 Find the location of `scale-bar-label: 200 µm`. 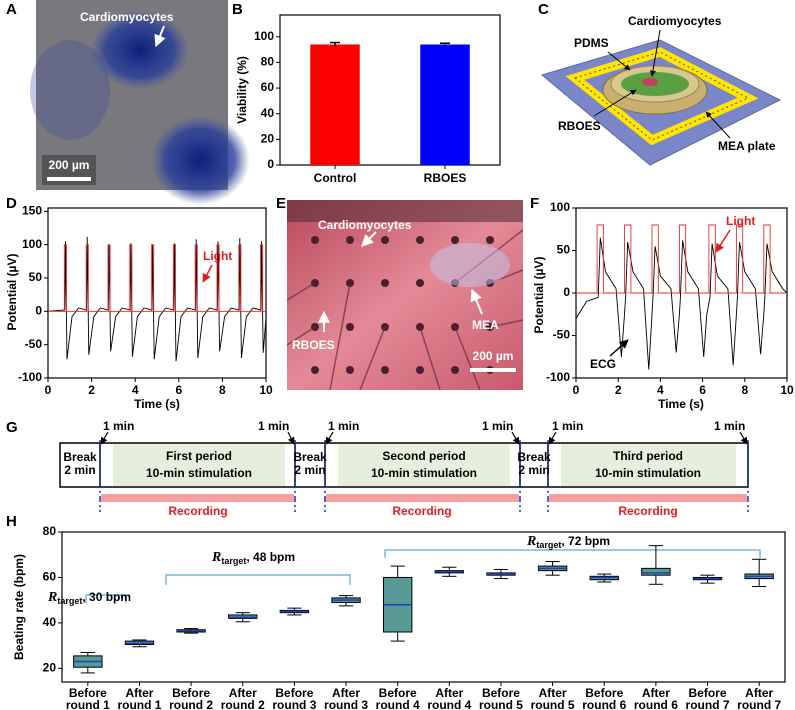

scale-bar-label: 200 µm is located at coordinates (493, 356).